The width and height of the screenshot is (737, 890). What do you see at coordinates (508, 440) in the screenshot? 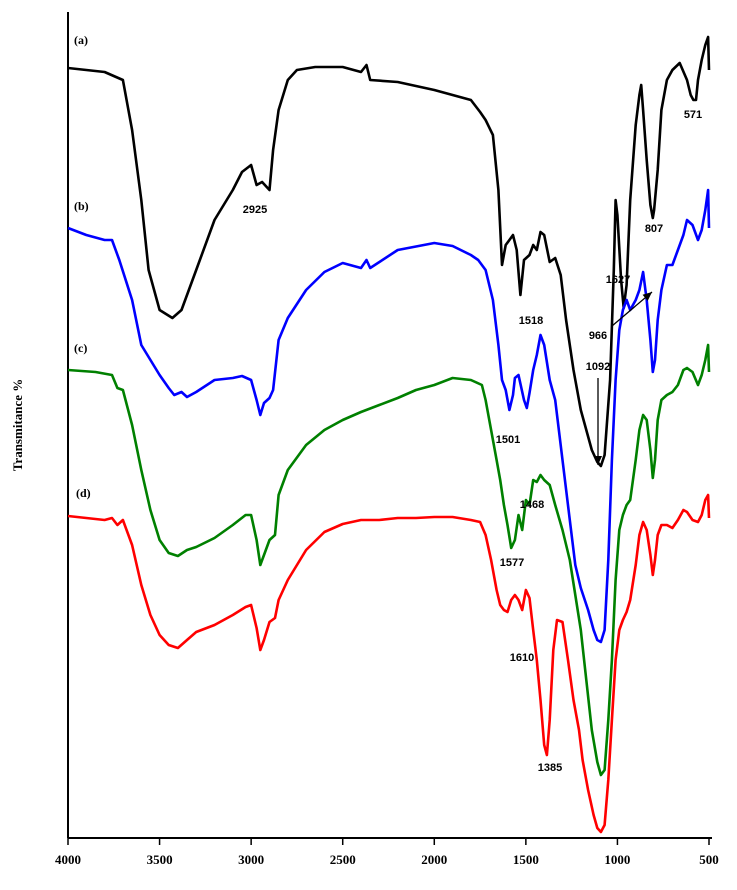
I see `peak-label: 1501` at bounding box center [508, 440].